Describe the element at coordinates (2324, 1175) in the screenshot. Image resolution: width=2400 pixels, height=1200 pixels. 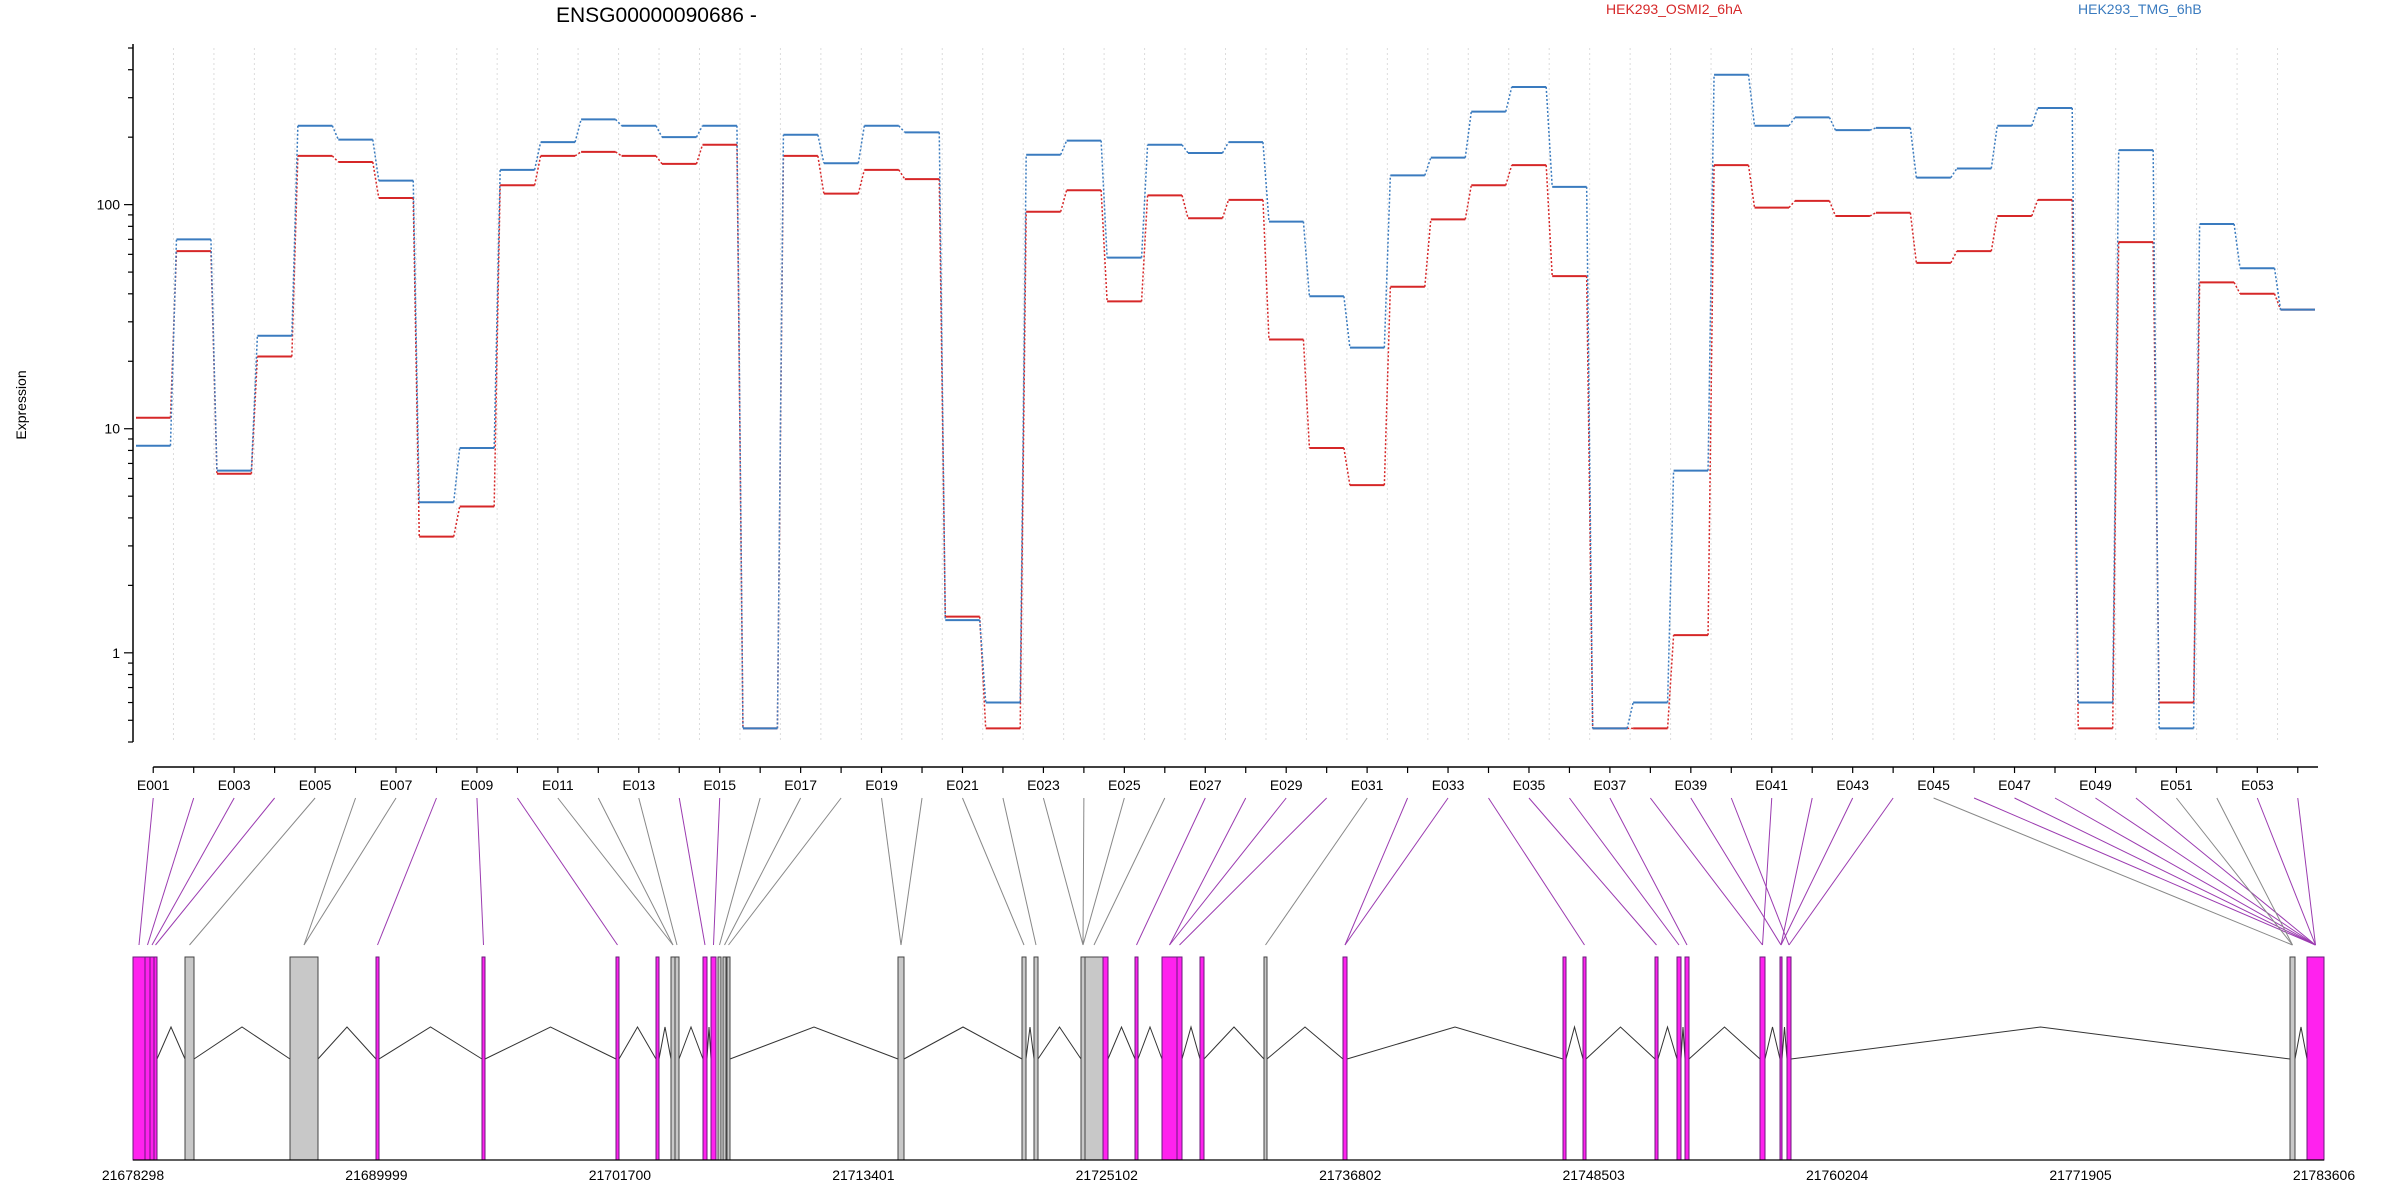
I see `coordinate-label: 21783606` at that location.